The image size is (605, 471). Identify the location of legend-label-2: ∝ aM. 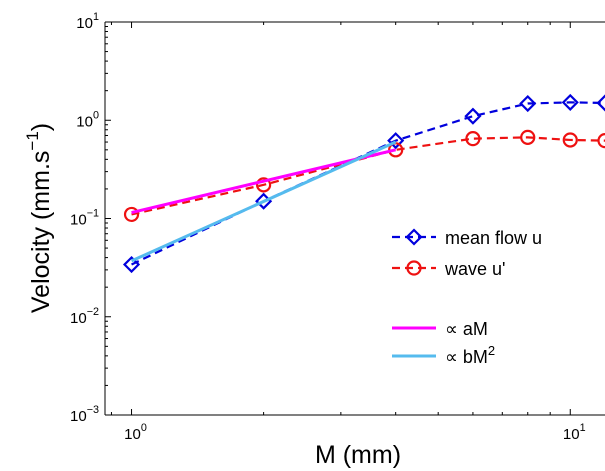
(466, 329).